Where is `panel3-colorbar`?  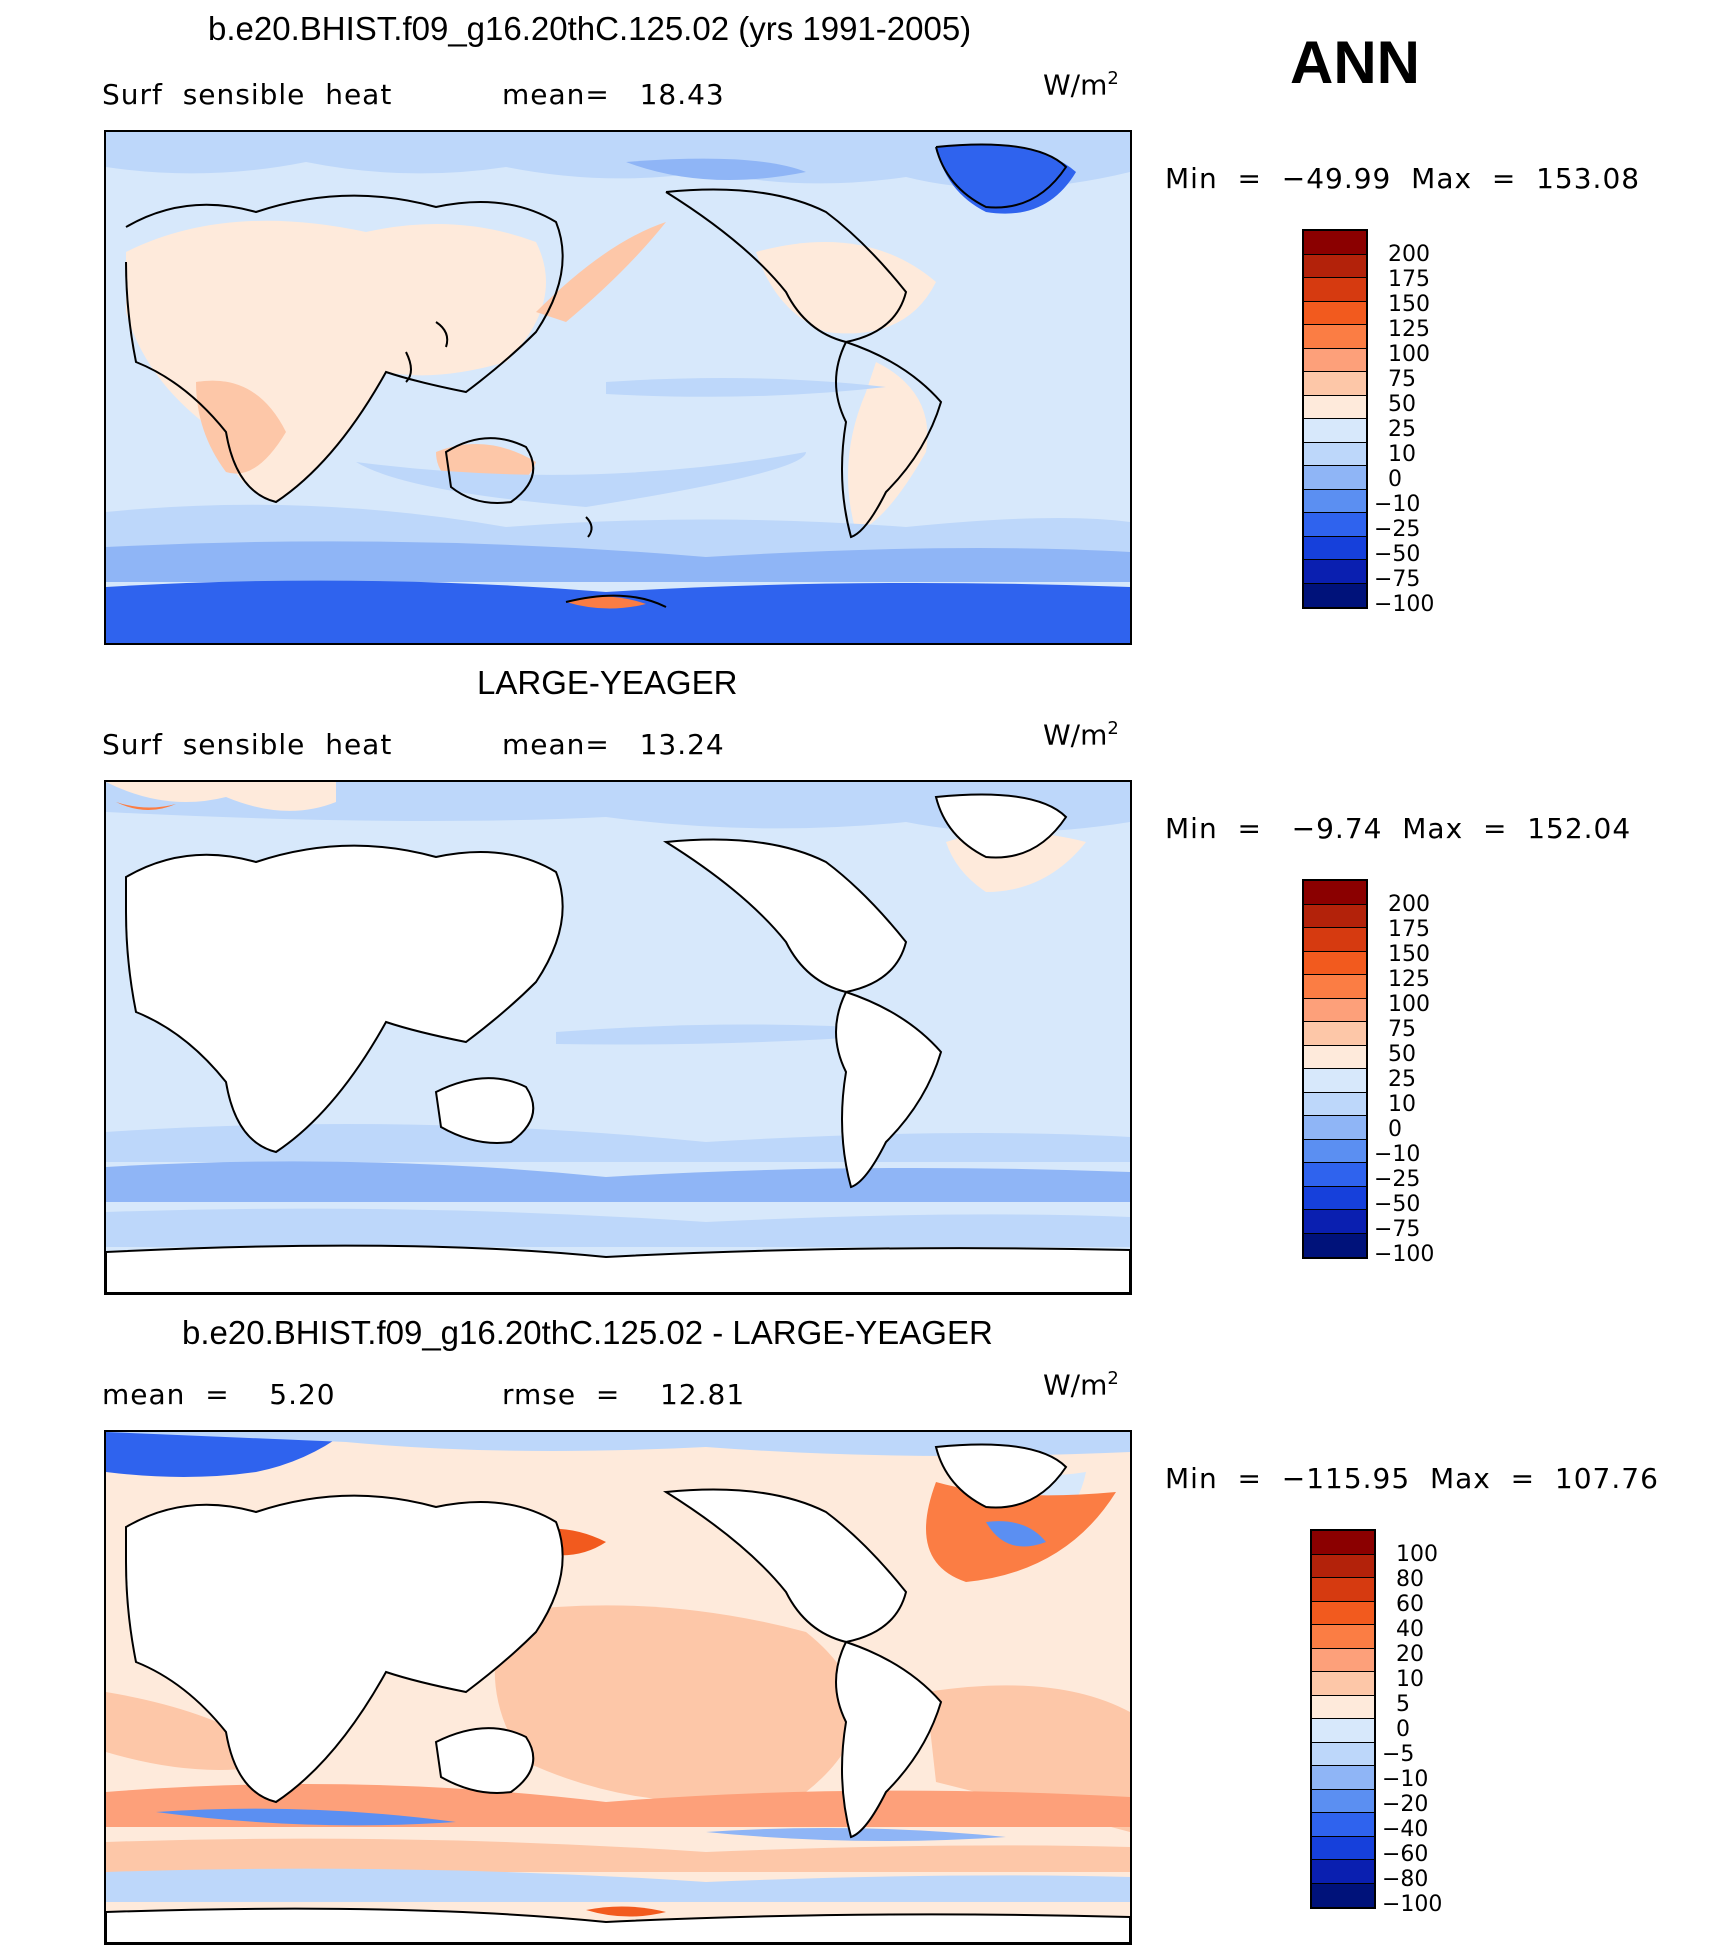
panel3-colorbar is located at coordinates (1343, 1719).